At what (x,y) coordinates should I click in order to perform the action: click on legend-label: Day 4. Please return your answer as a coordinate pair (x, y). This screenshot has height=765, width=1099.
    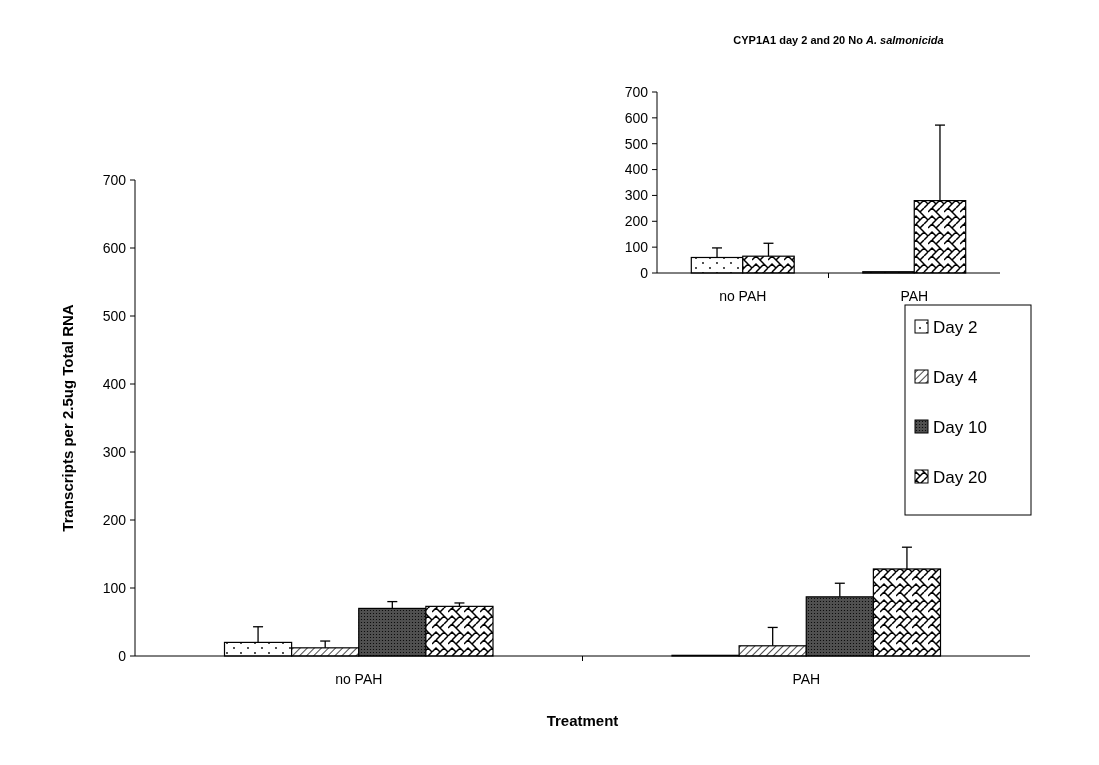
    Looking at the image, I should click on (955, 377).